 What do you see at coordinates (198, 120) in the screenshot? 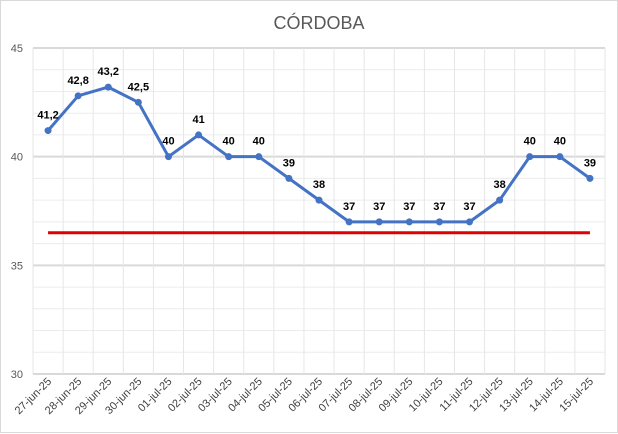
I see `data-label: 41` at bounding box center [198, 120].